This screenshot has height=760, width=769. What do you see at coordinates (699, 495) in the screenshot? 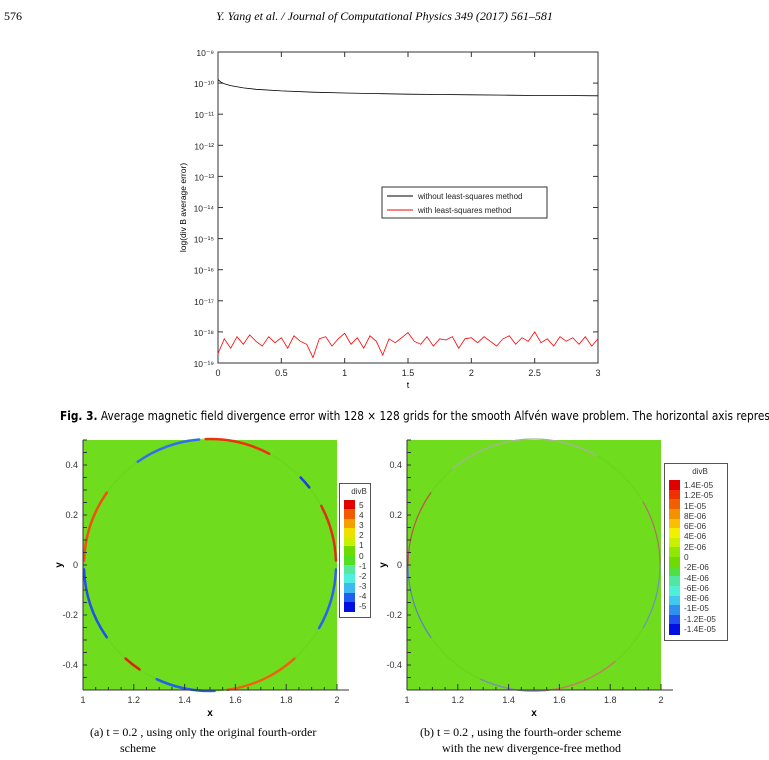
I see `legend-level-label: 1.2E-05` at bounding box center [699, 495].